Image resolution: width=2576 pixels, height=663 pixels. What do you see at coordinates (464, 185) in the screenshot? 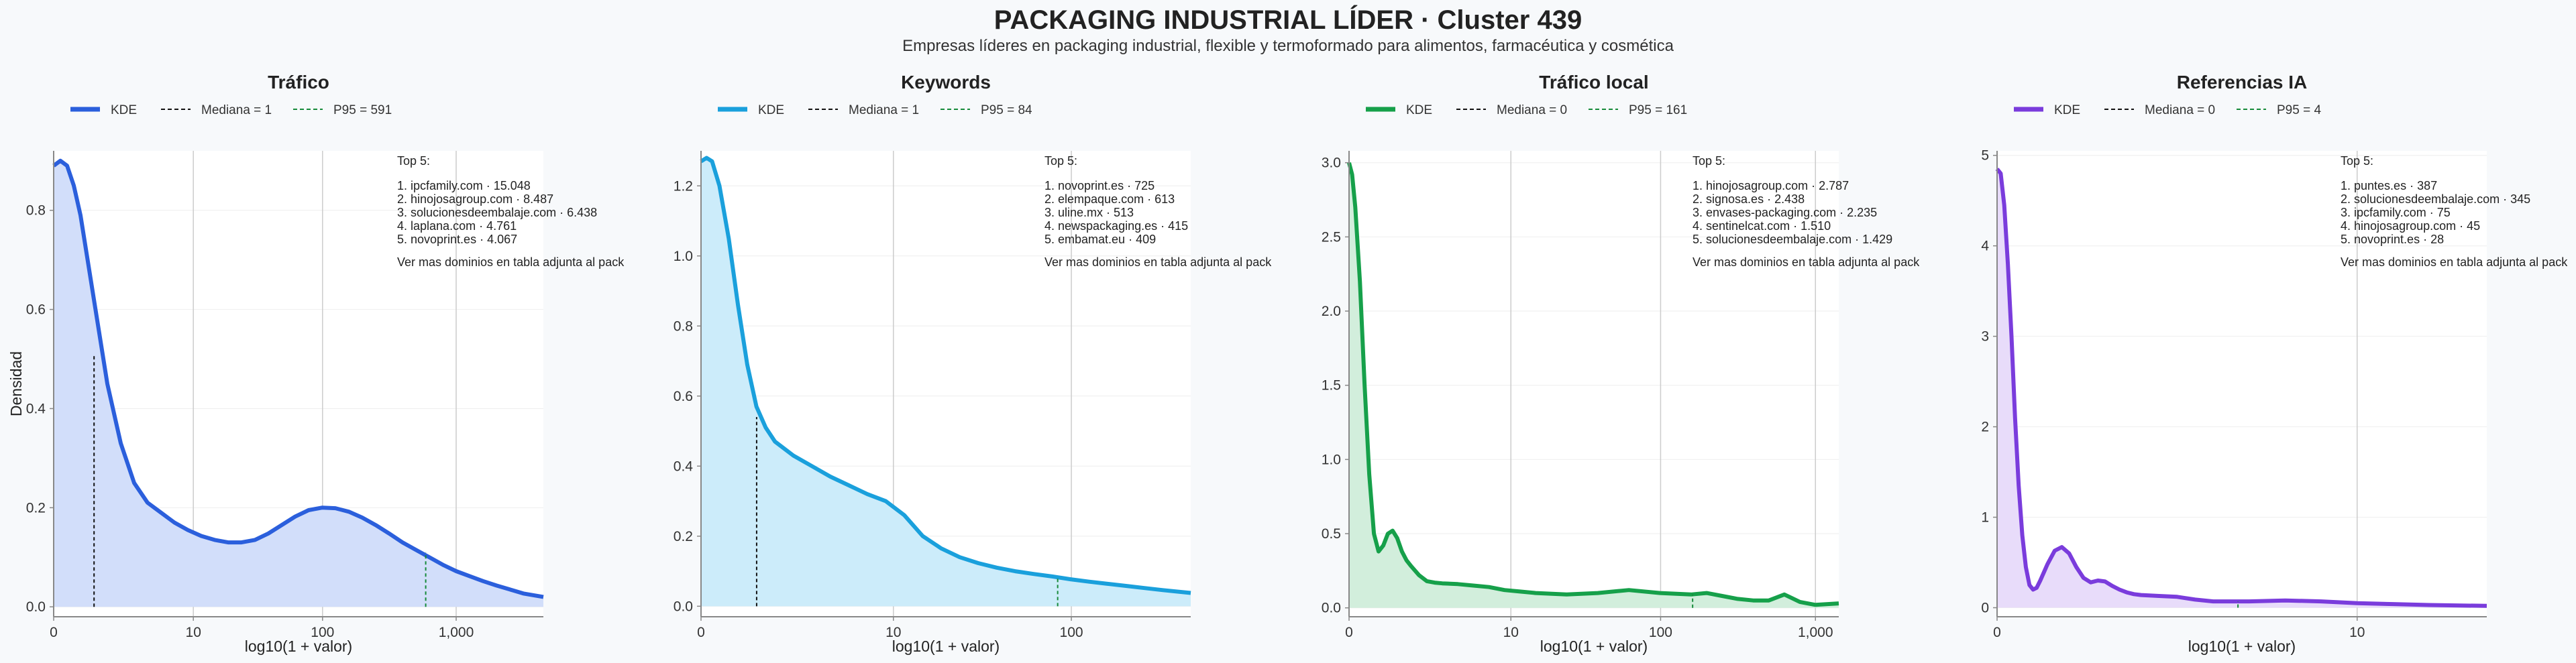
I see `top5-item: 1. ipcfamily.com · 15.048` at bounding box center [464, 185].